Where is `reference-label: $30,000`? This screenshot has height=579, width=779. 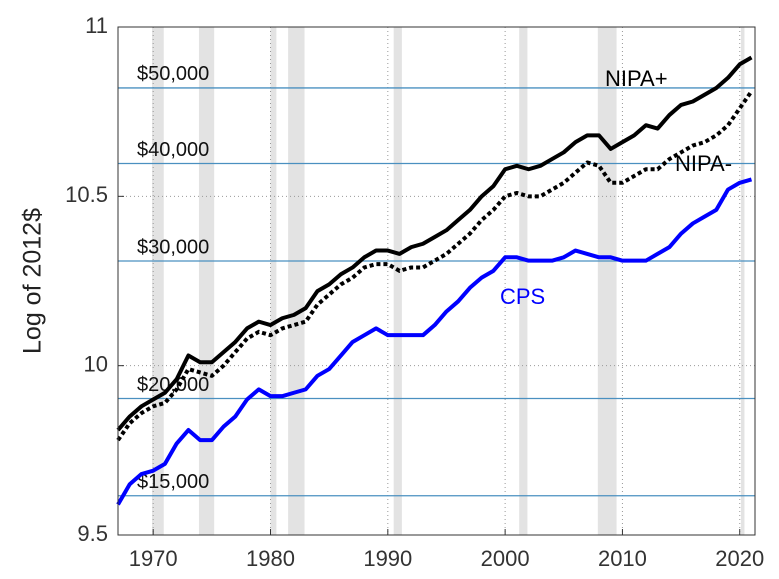
reference-label: $30,000 is located at coordinates (173, 247).